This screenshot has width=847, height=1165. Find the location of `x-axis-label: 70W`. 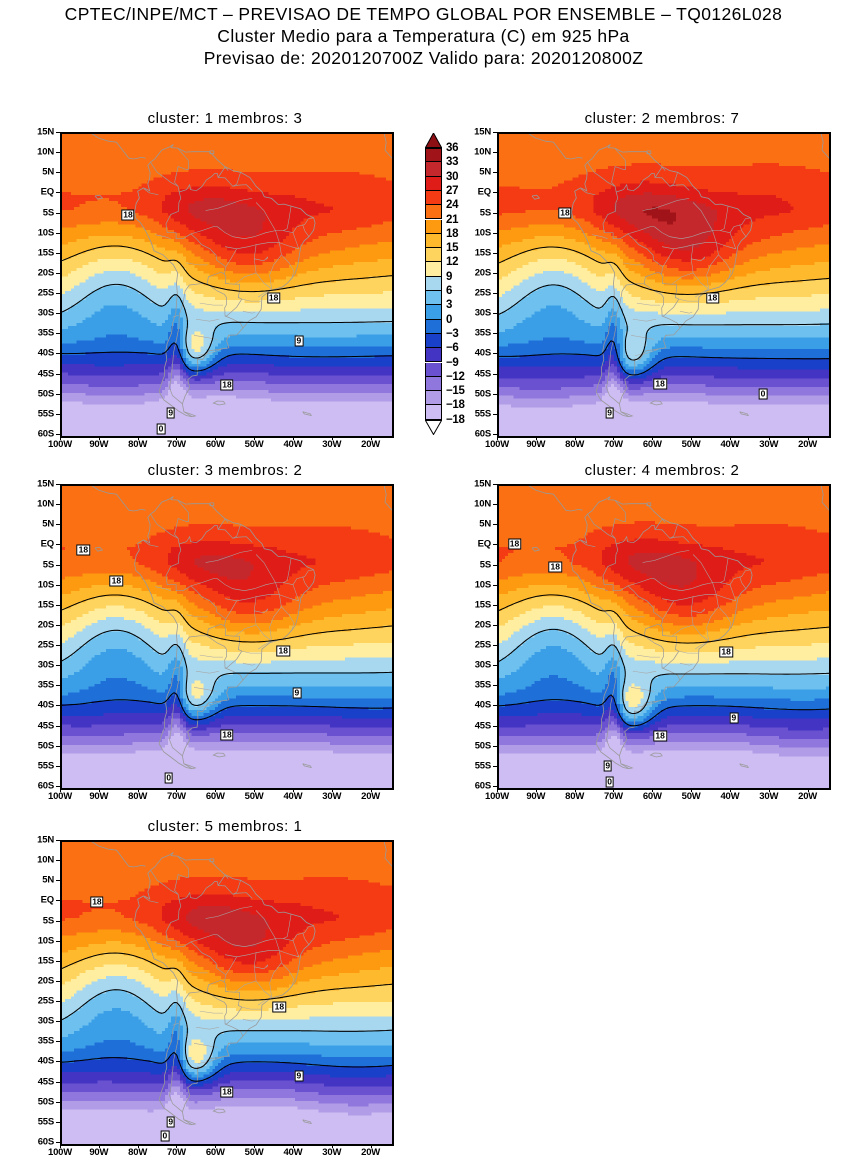

x-axis-label: 70W is located at coordinates (176, 444).